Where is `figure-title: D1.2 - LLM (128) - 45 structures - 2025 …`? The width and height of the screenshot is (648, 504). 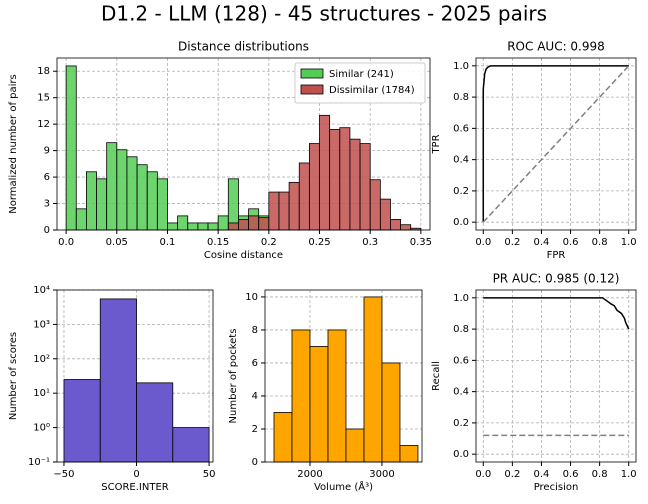
figure-title: D1.2 - LLM (128) - 45 structures - 2025 … is located at coordinates (324, 14).